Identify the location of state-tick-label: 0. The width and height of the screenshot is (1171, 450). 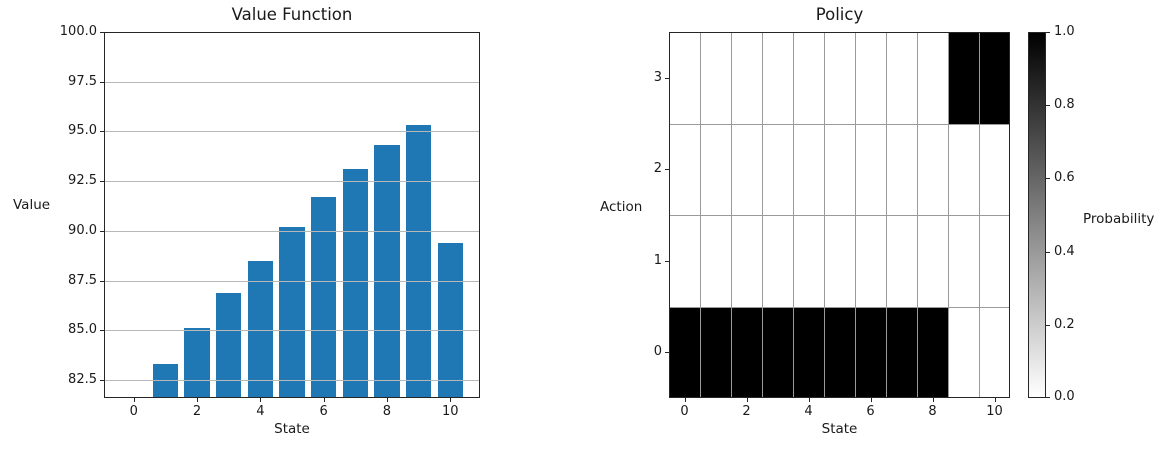
(684, 411).